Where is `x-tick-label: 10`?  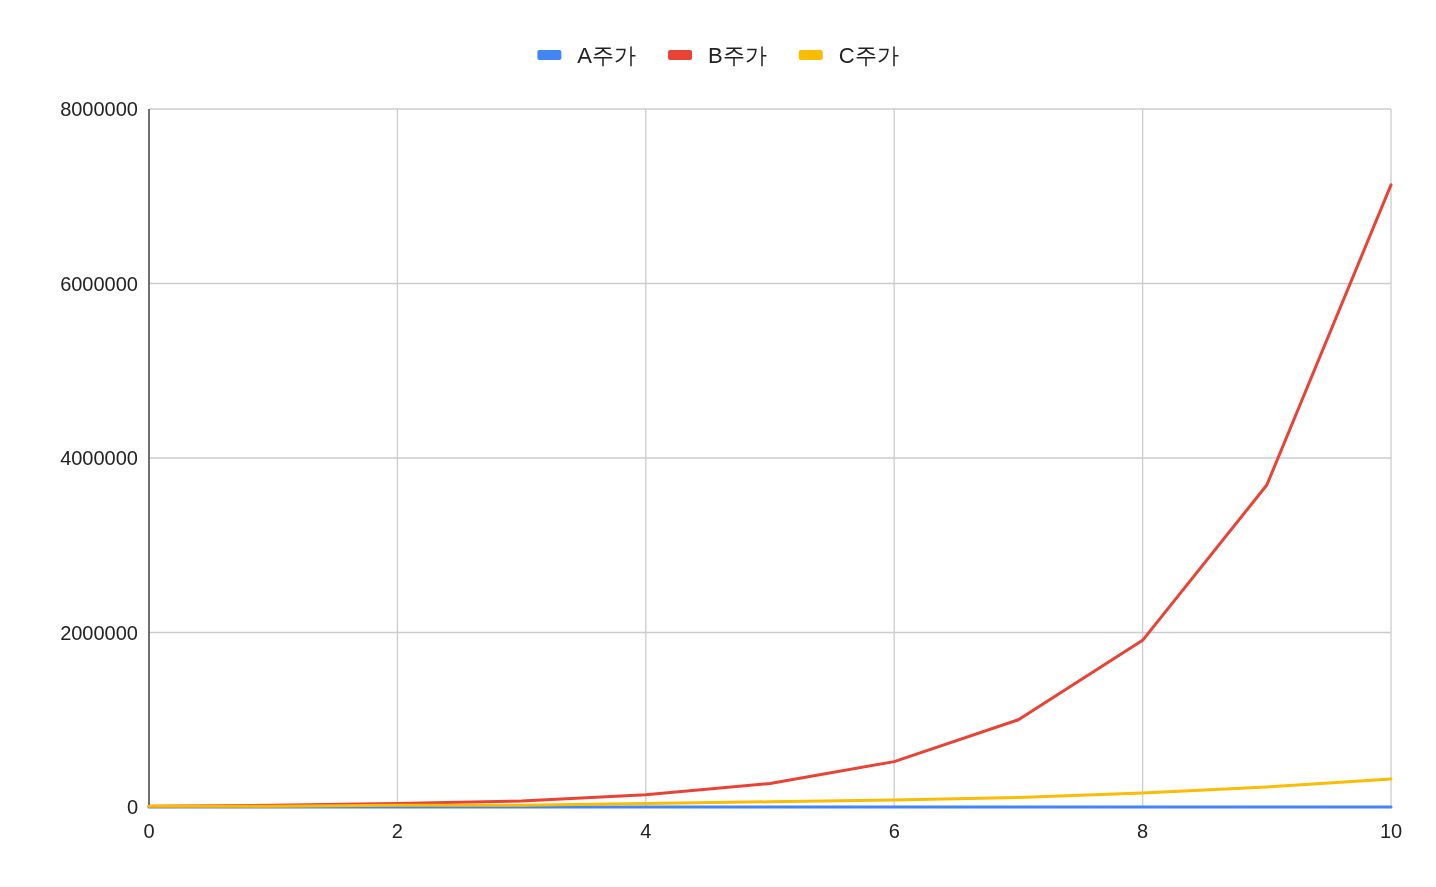
x-tick-label: 10 is located at coordinates (1391, 831).